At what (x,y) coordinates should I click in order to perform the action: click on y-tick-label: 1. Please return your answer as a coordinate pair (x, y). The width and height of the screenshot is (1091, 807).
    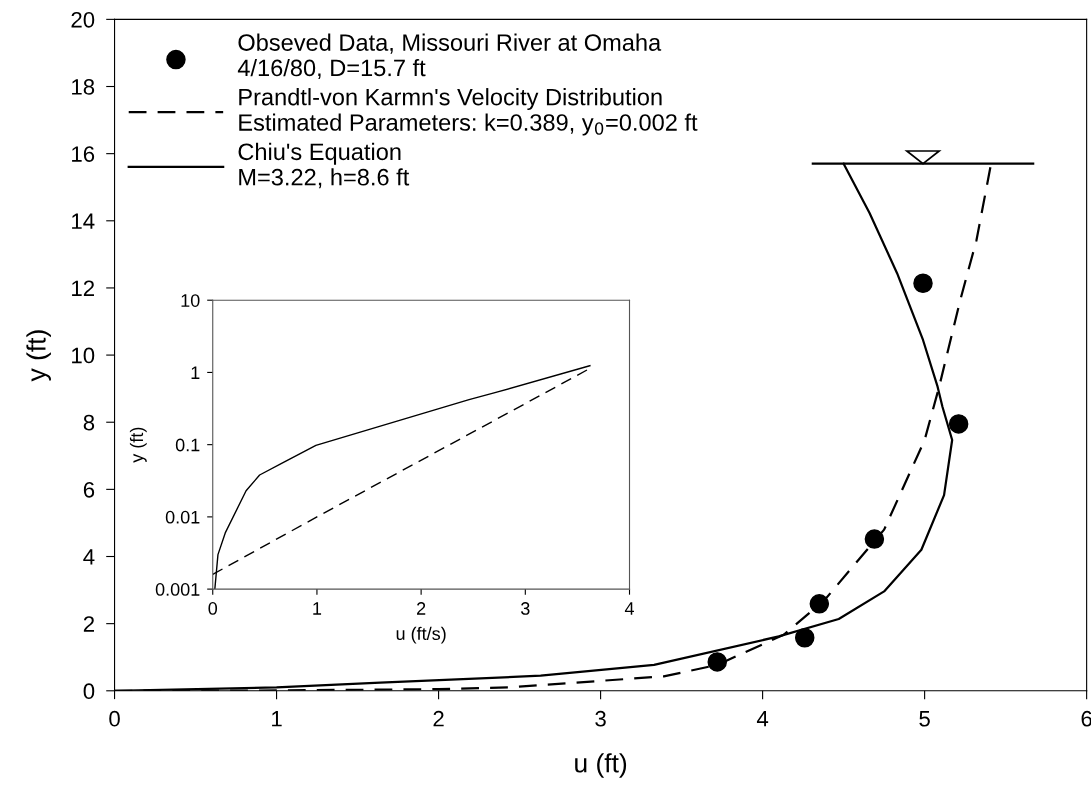
    Looking at the image, I should click on (195, 372).